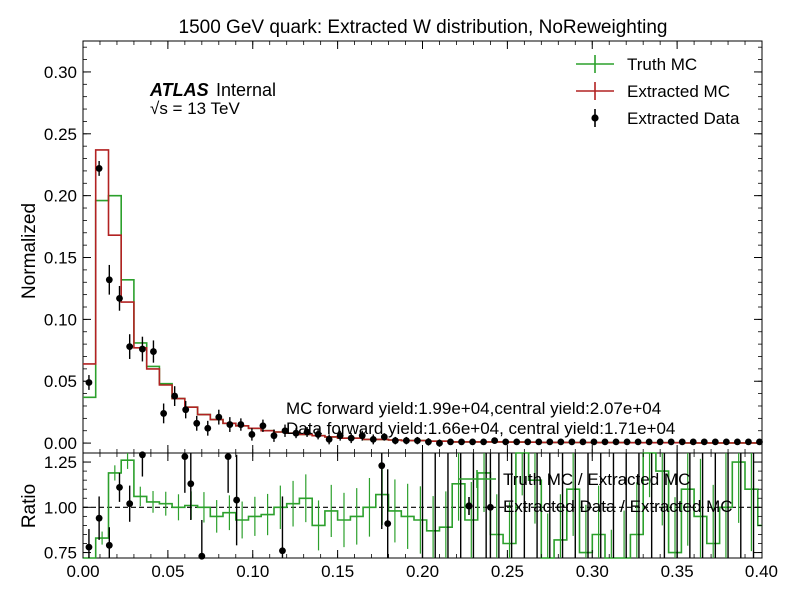 The height and width of the screenshot is (599, 799). Describe the element at coordinates (761, 571) in the screenshot. I see `x-tick-label: 0.40` at that location.